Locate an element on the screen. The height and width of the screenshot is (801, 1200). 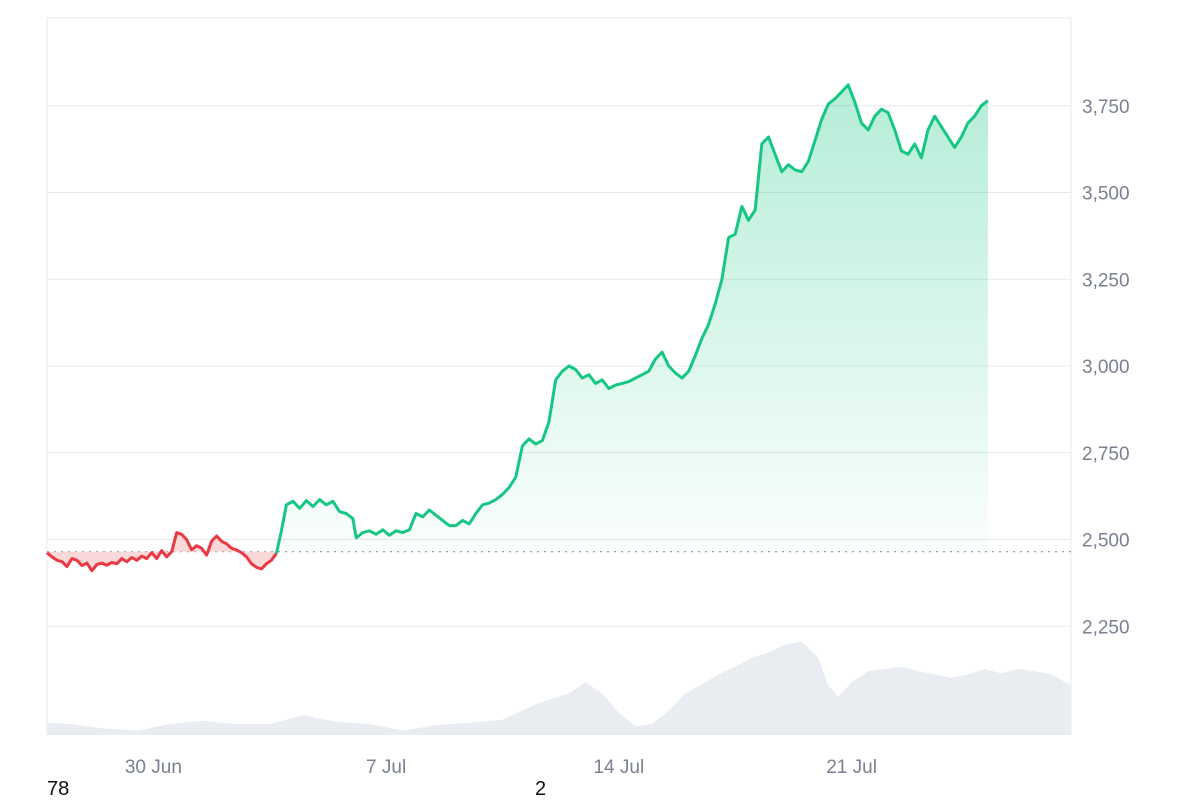
x-tick-label: 21 Jul is located at coordinates (851, 767).